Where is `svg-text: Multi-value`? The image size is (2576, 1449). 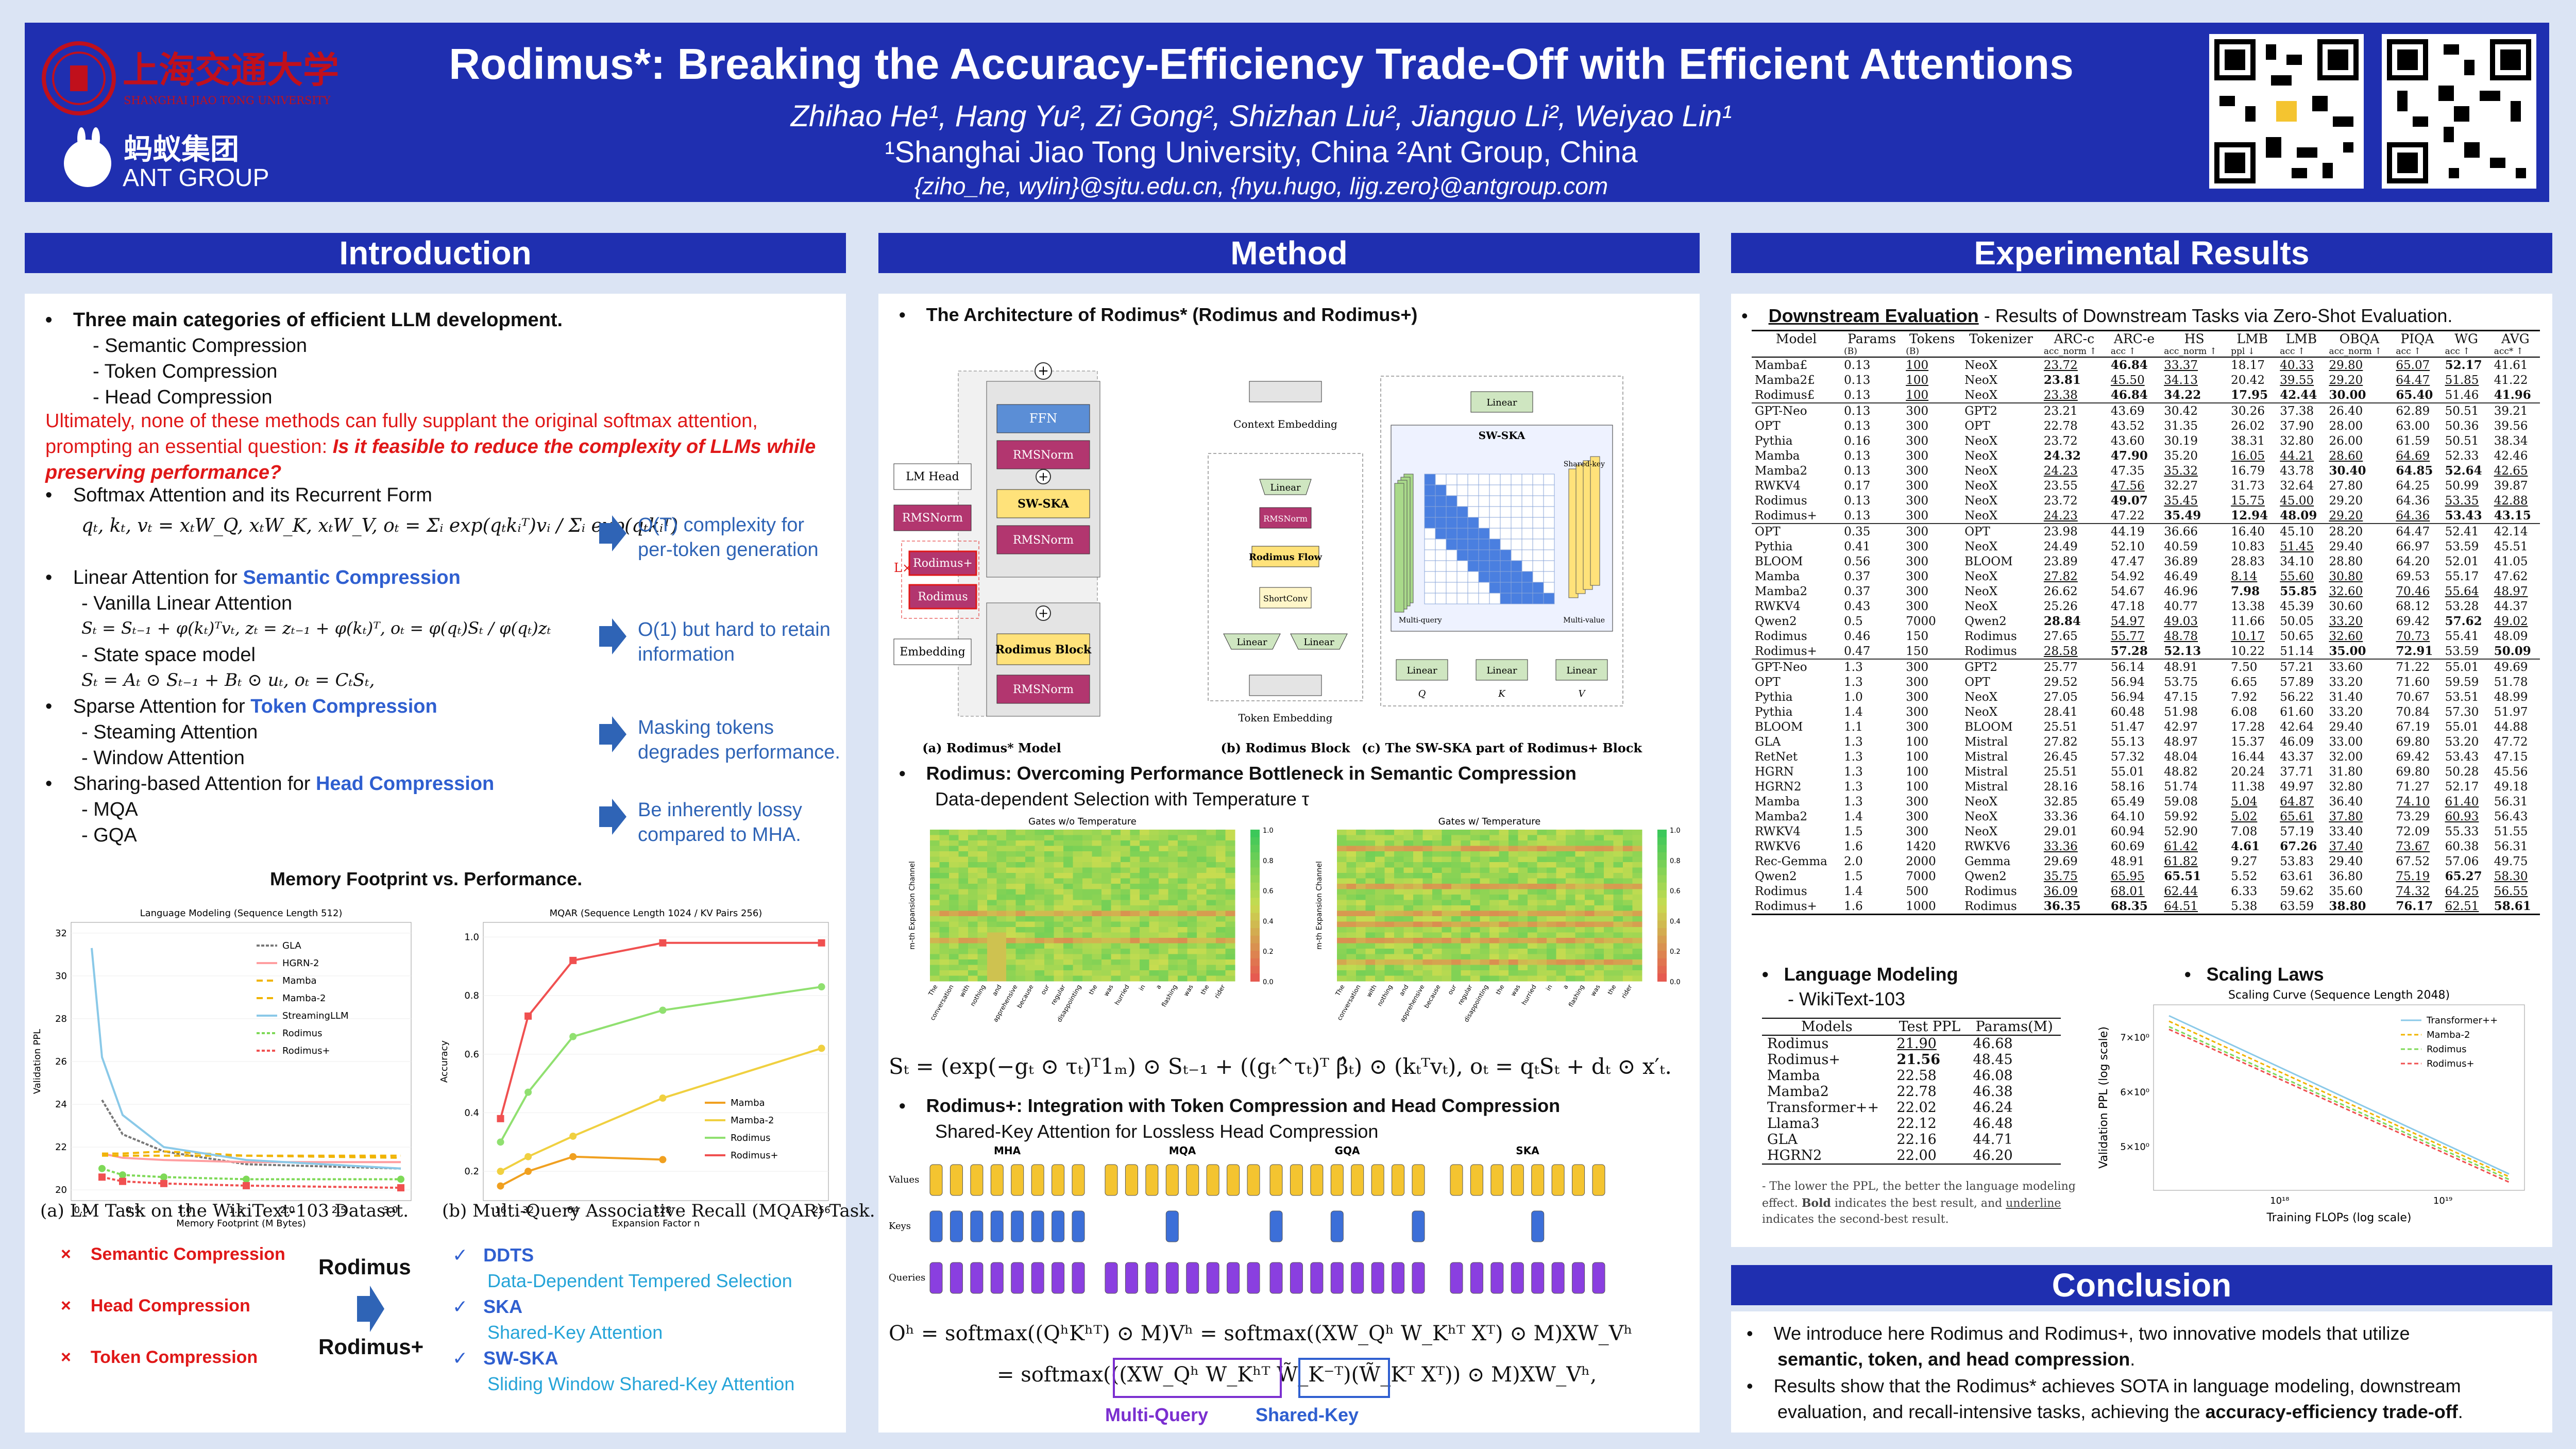
svg-text: Multi-value is located at coordinates (1584, 620).